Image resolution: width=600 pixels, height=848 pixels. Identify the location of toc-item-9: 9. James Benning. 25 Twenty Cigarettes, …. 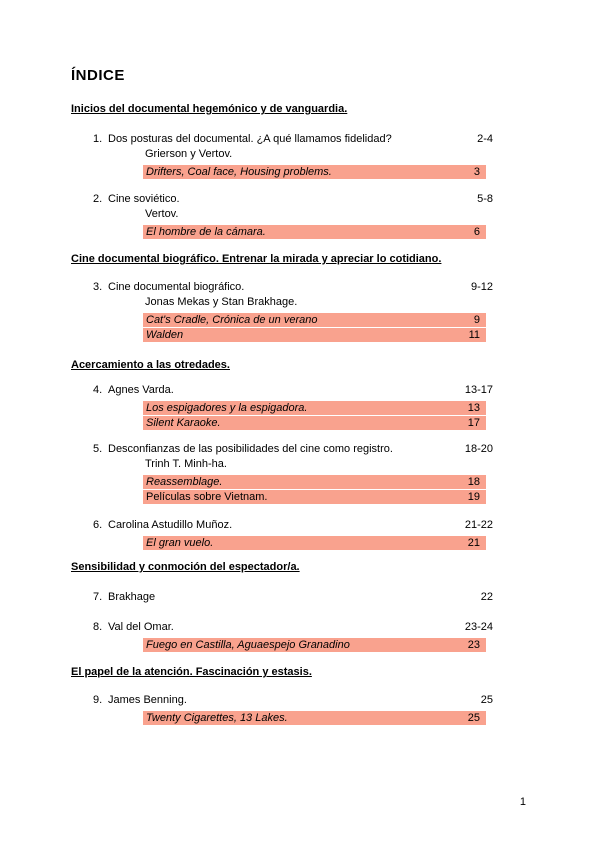
(282, 709).